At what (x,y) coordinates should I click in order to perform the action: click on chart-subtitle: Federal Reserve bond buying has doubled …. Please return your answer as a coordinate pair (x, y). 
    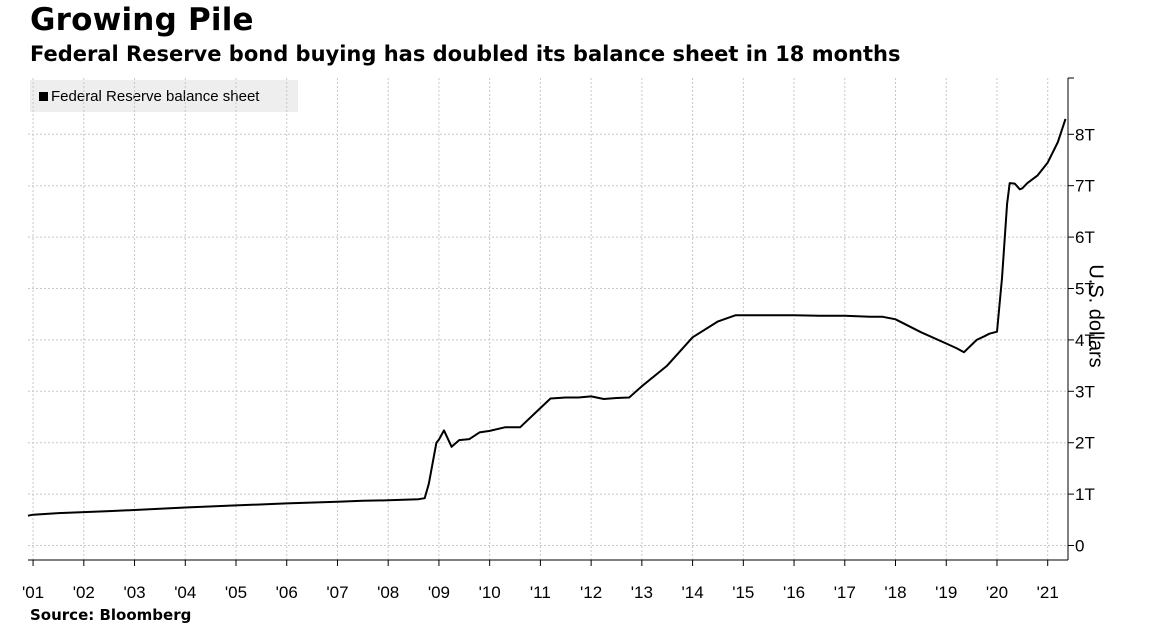
    Looking at the image, I should click on (465, 54).